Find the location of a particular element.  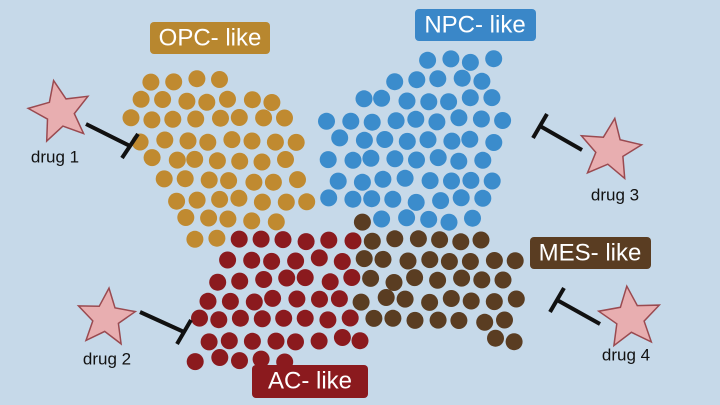

ac-label: AC- like is located at coordinates (310, 380).